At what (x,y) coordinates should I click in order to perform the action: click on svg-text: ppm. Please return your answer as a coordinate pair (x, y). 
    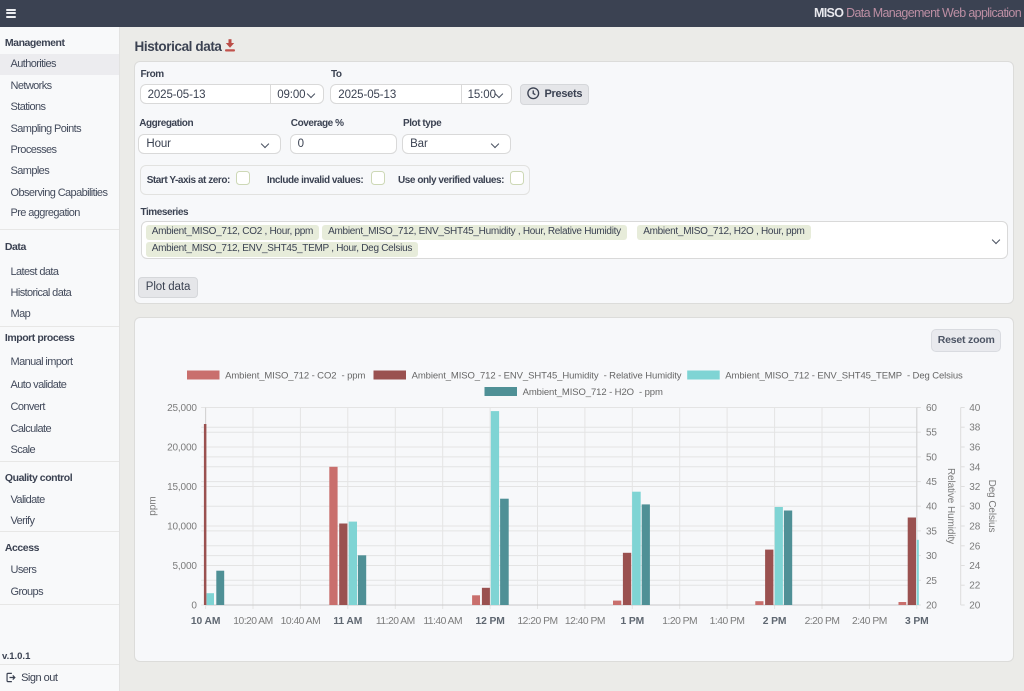
    Looking at the image, I should click on (152, 505).